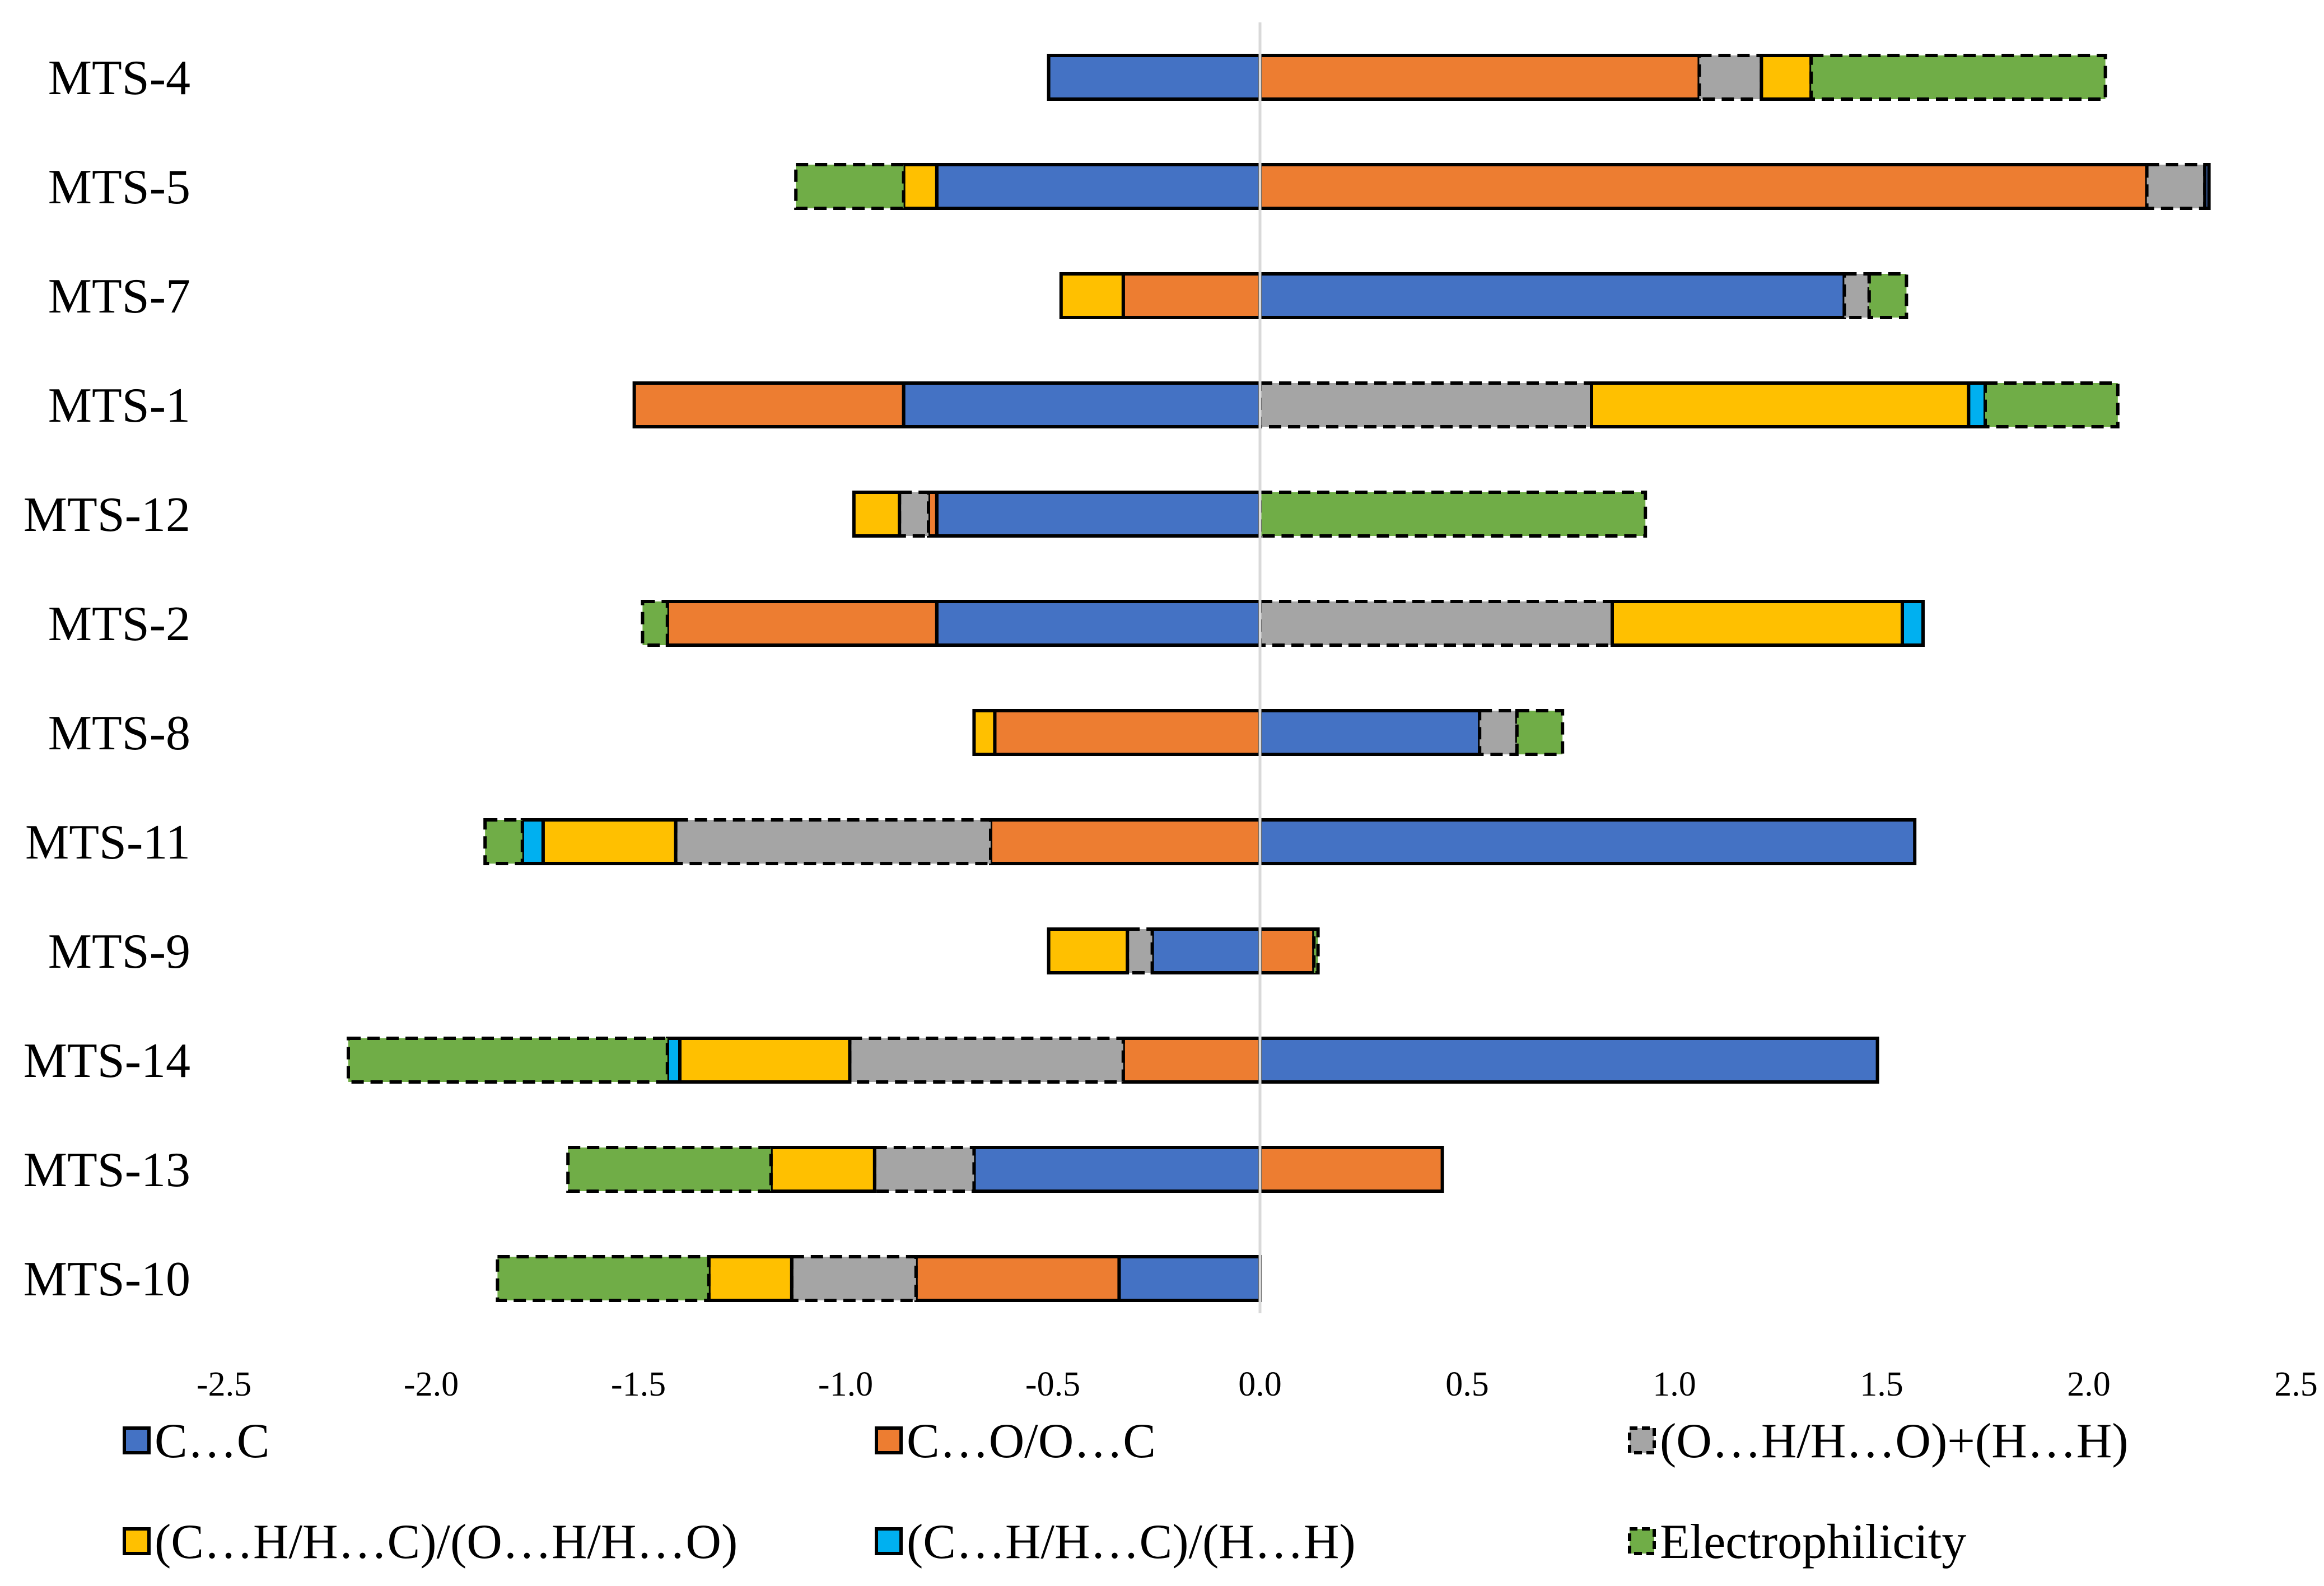 Image resolution: width=2324 pixels, height=1586 pixels. I want to click on legend-item-co: C…O/O…C, so click(1016, 1441).